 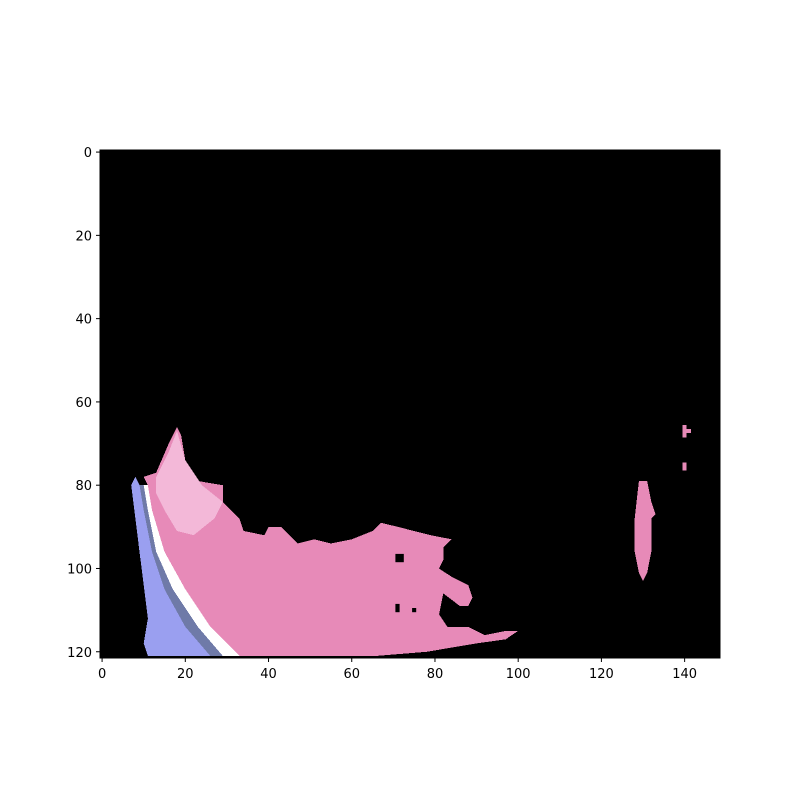 What do you see at coordinates (83, 236) in the screenshot?
I see `y-tick-label: 20` at bounding box center [83, 236].